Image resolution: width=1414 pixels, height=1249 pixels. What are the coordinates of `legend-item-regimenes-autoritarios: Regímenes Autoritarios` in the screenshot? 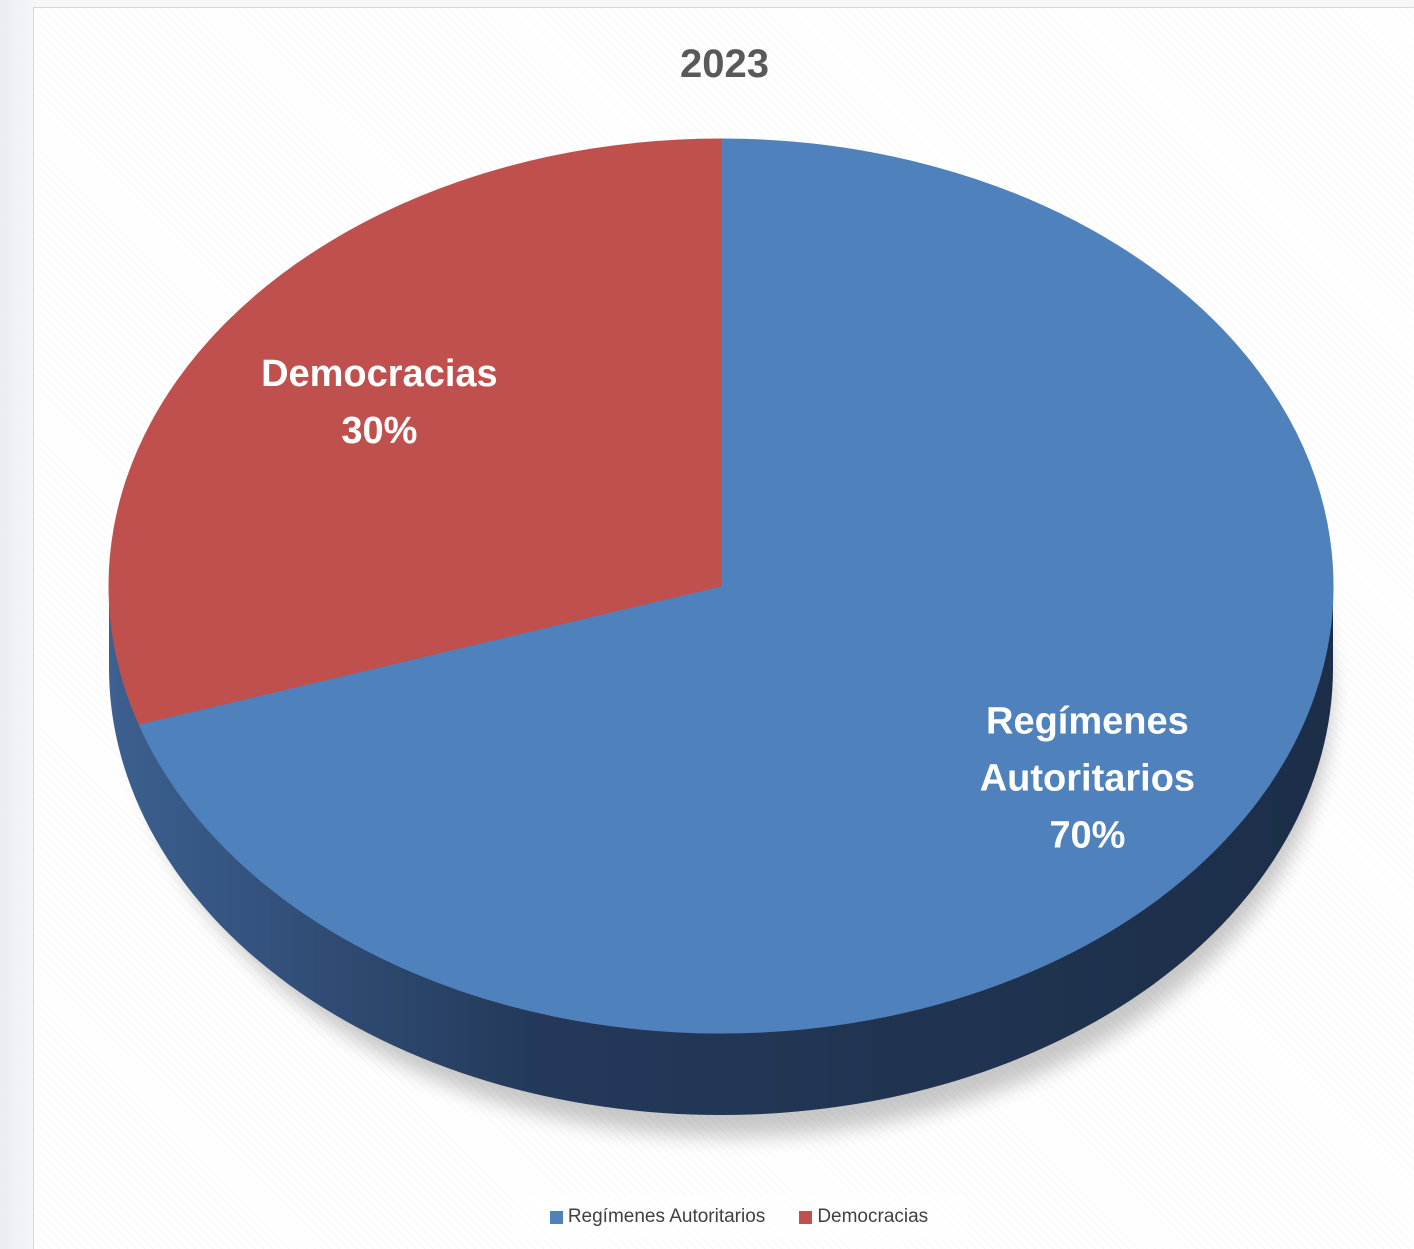 It's located at (657, 1217).